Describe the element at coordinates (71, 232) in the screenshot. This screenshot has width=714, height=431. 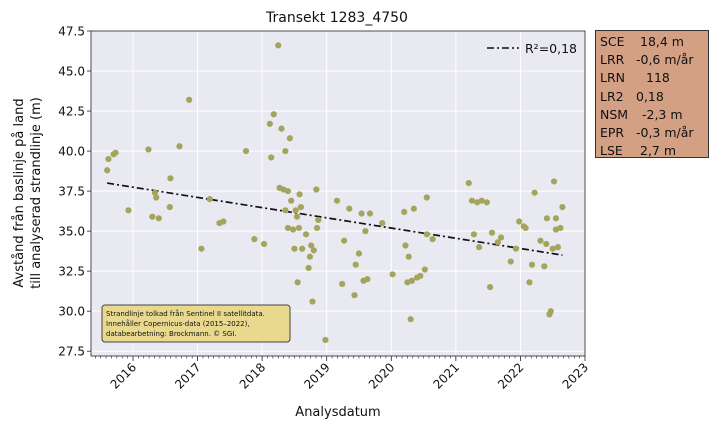
I see `y-tick-label: 35.0` at that location.